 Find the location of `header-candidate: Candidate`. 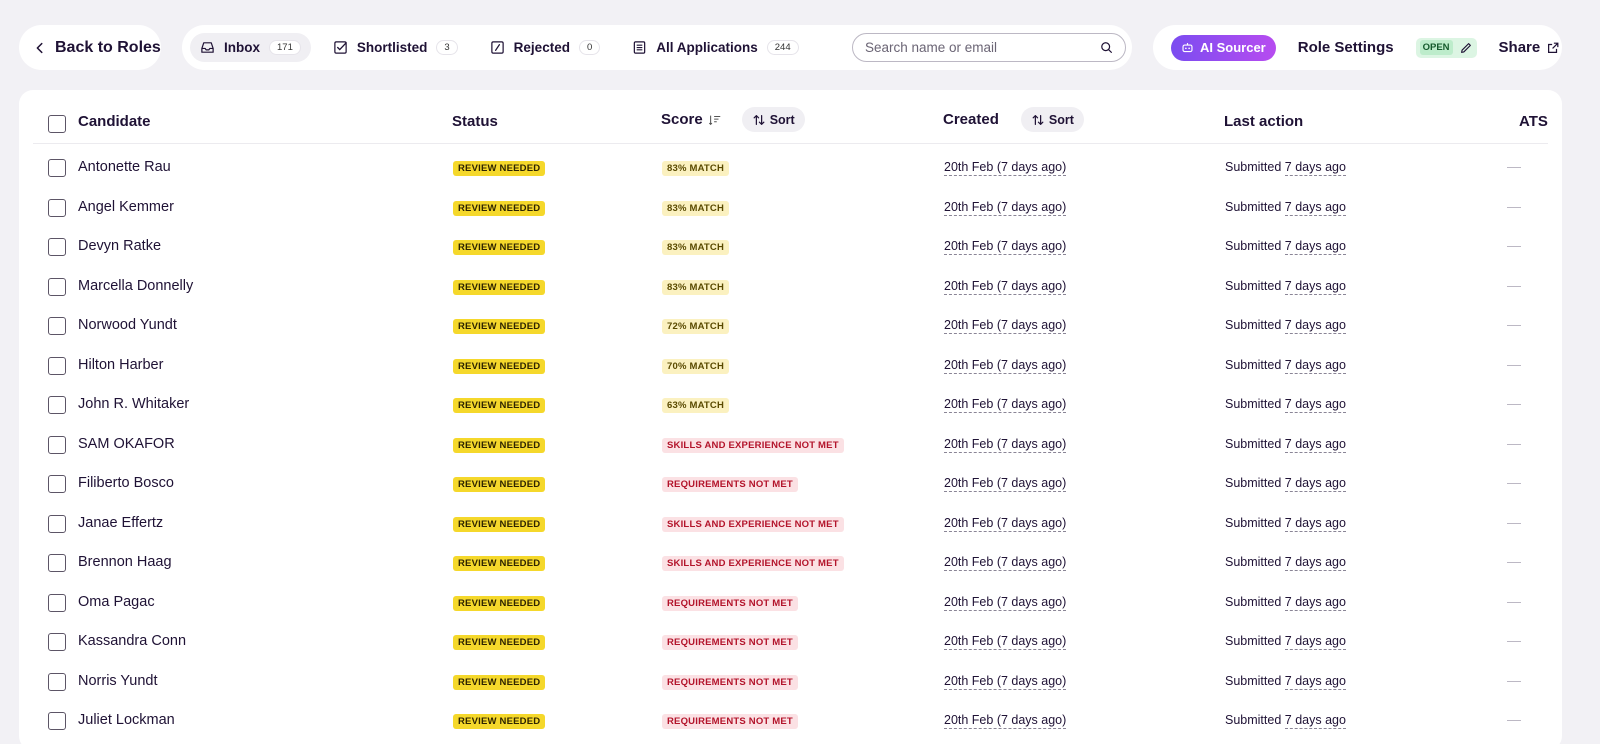

header-candidate: Candidate is located at coordinates (114, 121).